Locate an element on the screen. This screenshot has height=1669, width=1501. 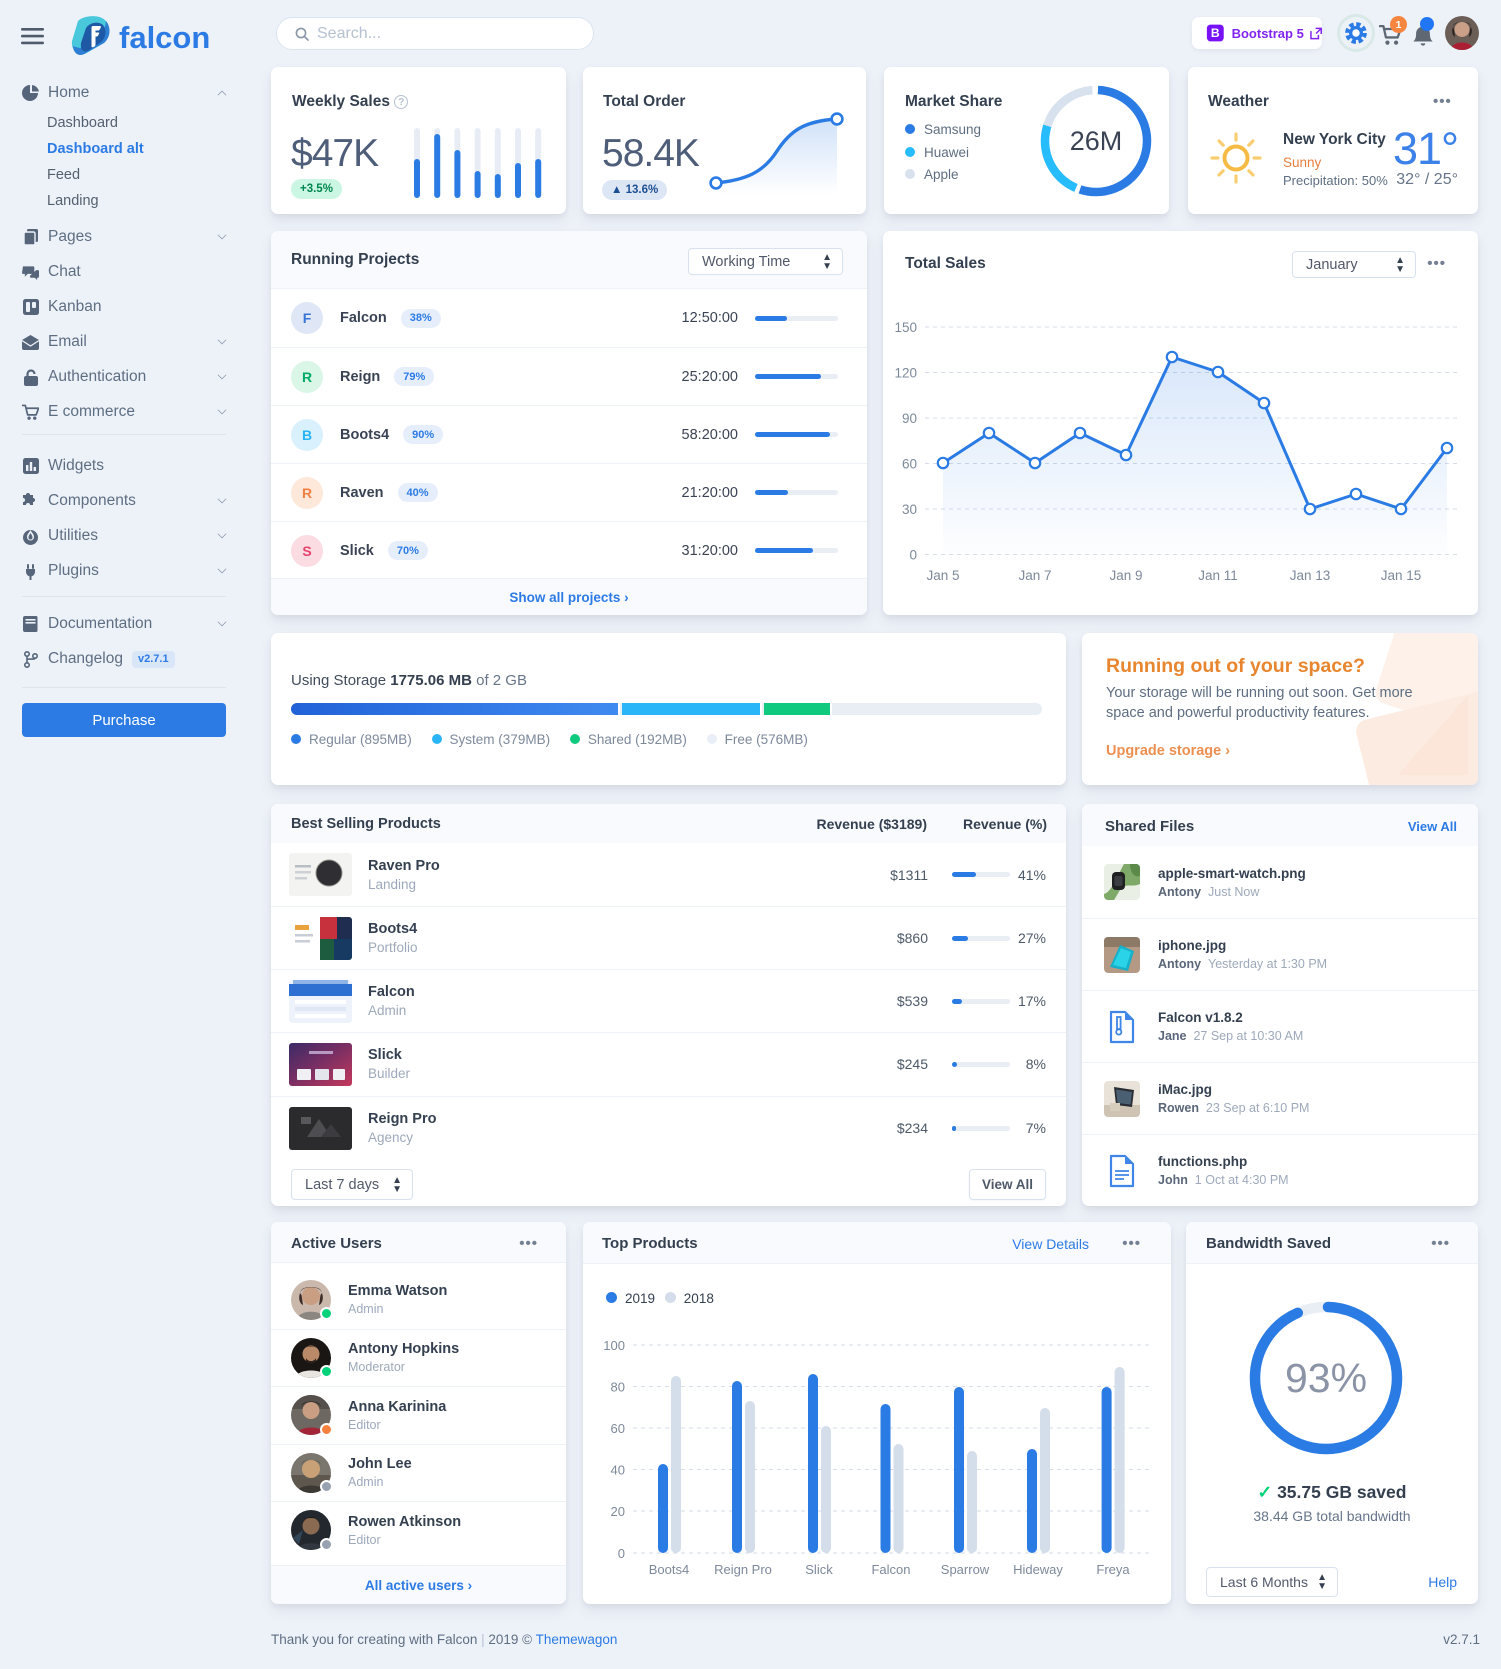
svg-text: Jan 5 is located at coordinates (942, 575).